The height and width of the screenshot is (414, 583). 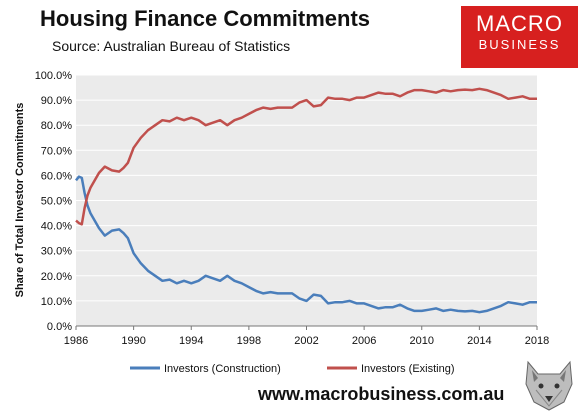 I want to click on macrobusiness-logo: MACRO BUSINESS, so click(x=519, y=37).